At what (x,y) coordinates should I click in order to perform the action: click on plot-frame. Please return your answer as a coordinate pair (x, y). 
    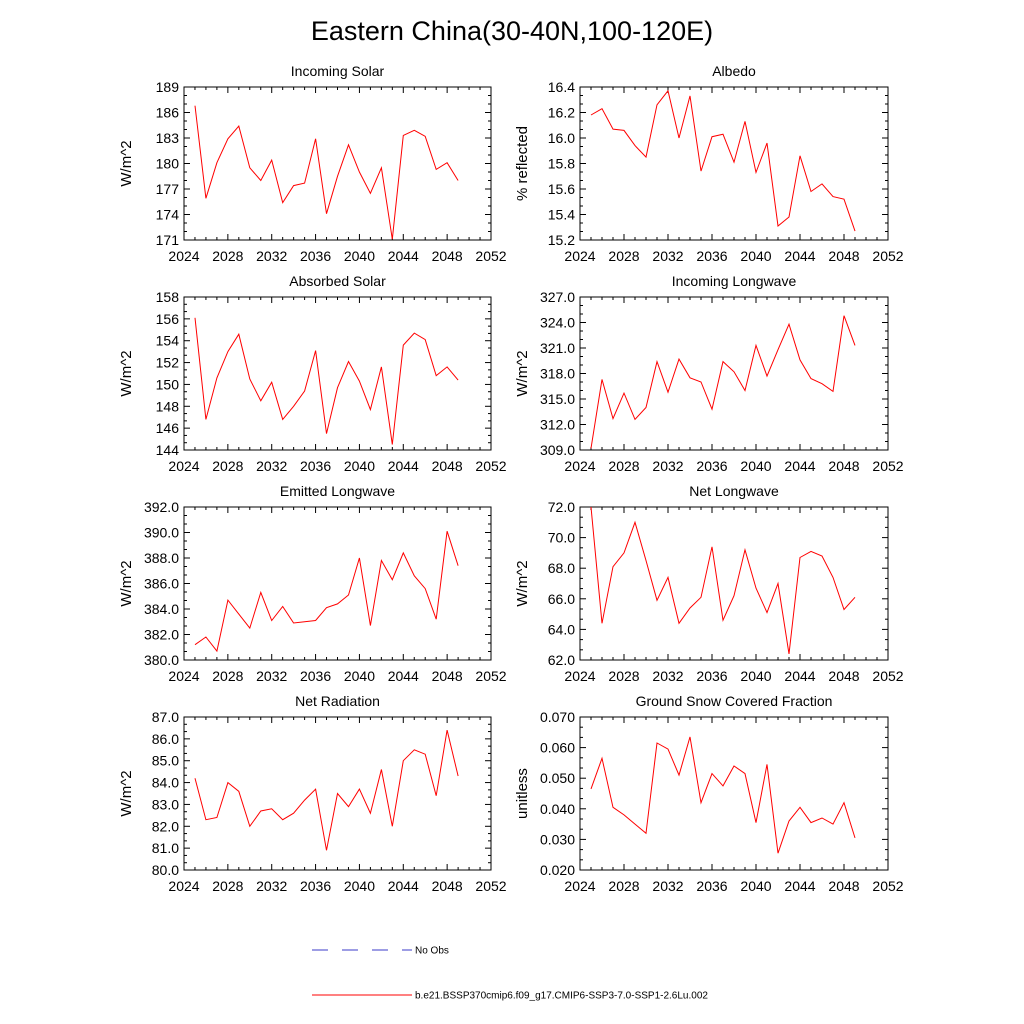
    Looking at the image, I should click on (337, 373).